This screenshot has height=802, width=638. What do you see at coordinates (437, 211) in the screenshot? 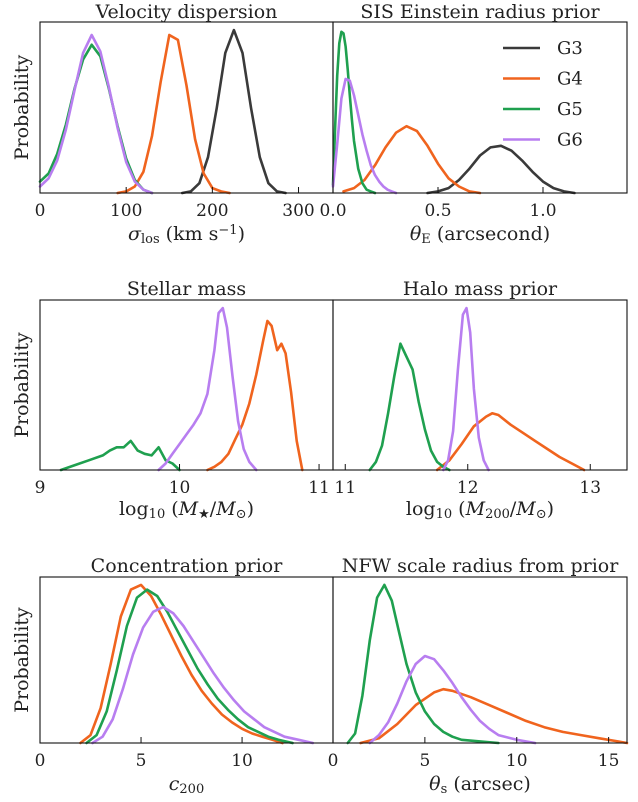
I see `x-tick-label: 0.5` at bounding box center [437, 211].